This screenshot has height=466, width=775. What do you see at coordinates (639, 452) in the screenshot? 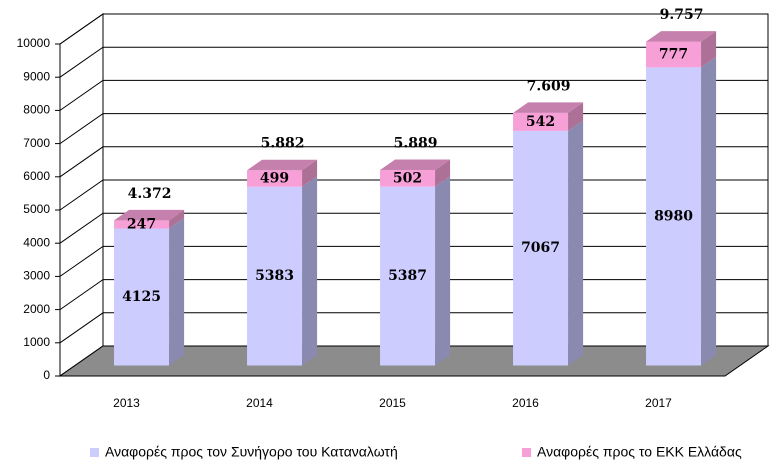
I see `legend-label: Αναφορές προς το ΕΚΚ Ελλάδας` at bounding box center [639, 452].